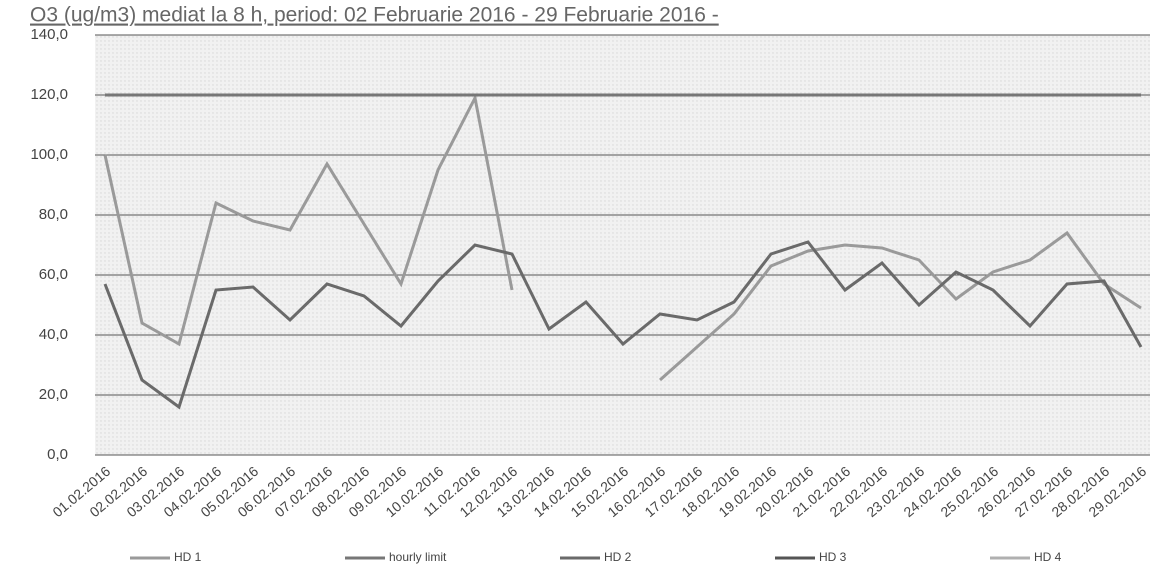 This screenshot has height=569, width=1161. Describe the element at coordinates (49, 94) in the screenshot. I see `y-tick-label: 120,0` at that location.